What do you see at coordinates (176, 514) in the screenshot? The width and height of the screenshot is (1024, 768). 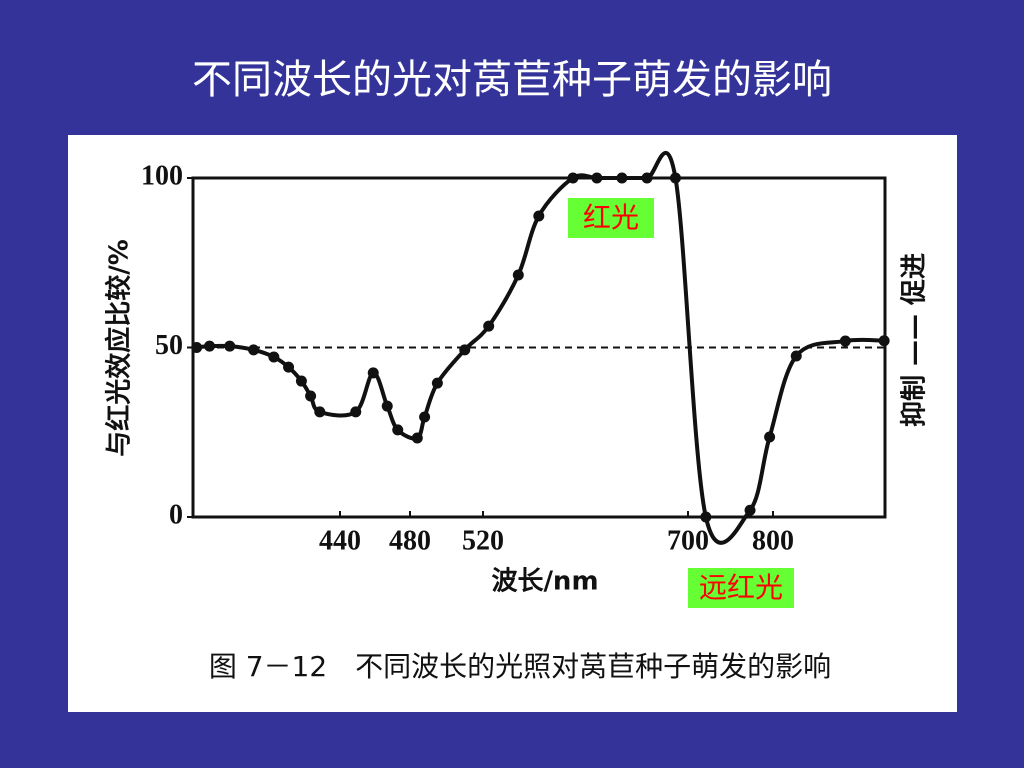 I see `y-tick-label: 0` at bounding box center [176, 514].